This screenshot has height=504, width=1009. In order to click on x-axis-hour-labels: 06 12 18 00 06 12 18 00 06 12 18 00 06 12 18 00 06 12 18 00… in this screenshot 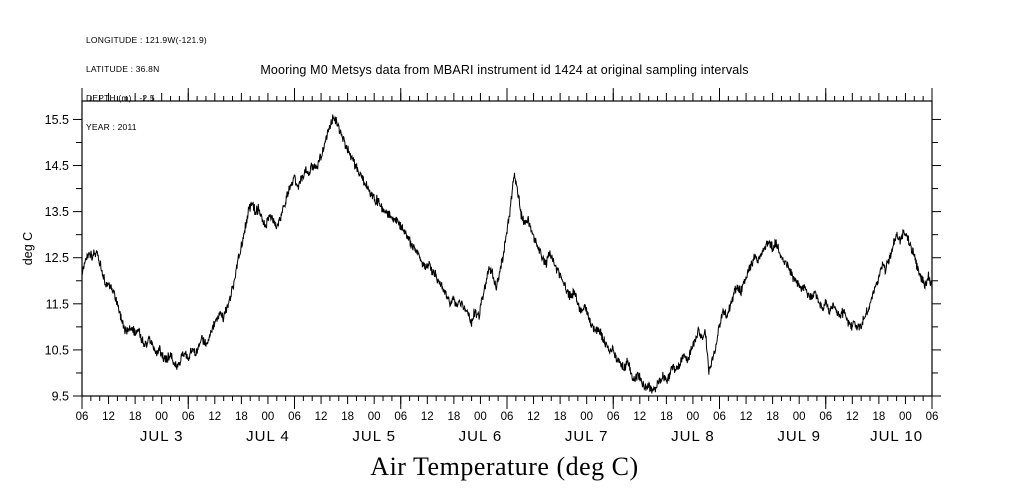, I will do `click(507, 417)`.